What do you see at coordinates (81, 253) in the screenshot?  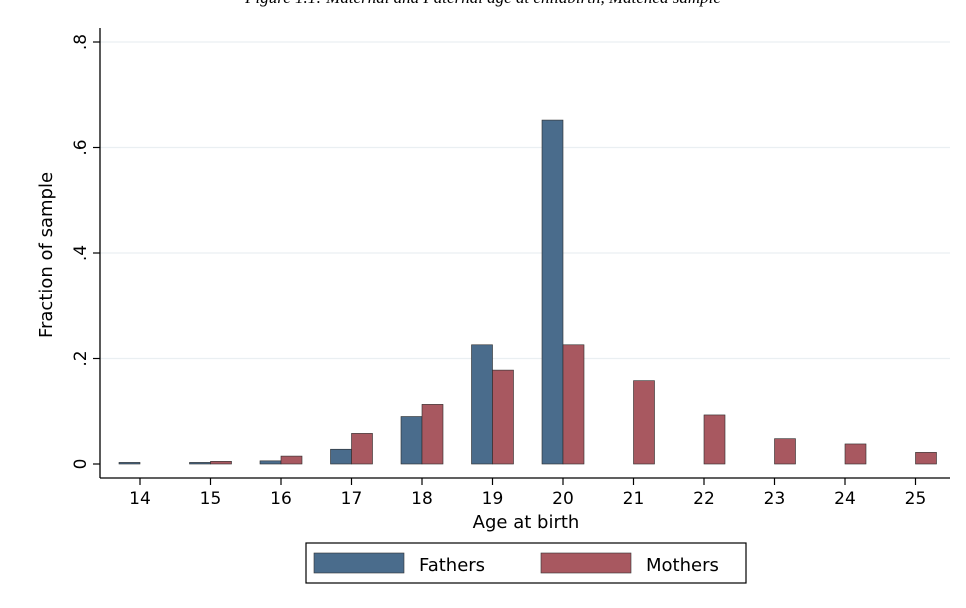 I see `y-tick-label: .4` at bounding box center [81, 253].